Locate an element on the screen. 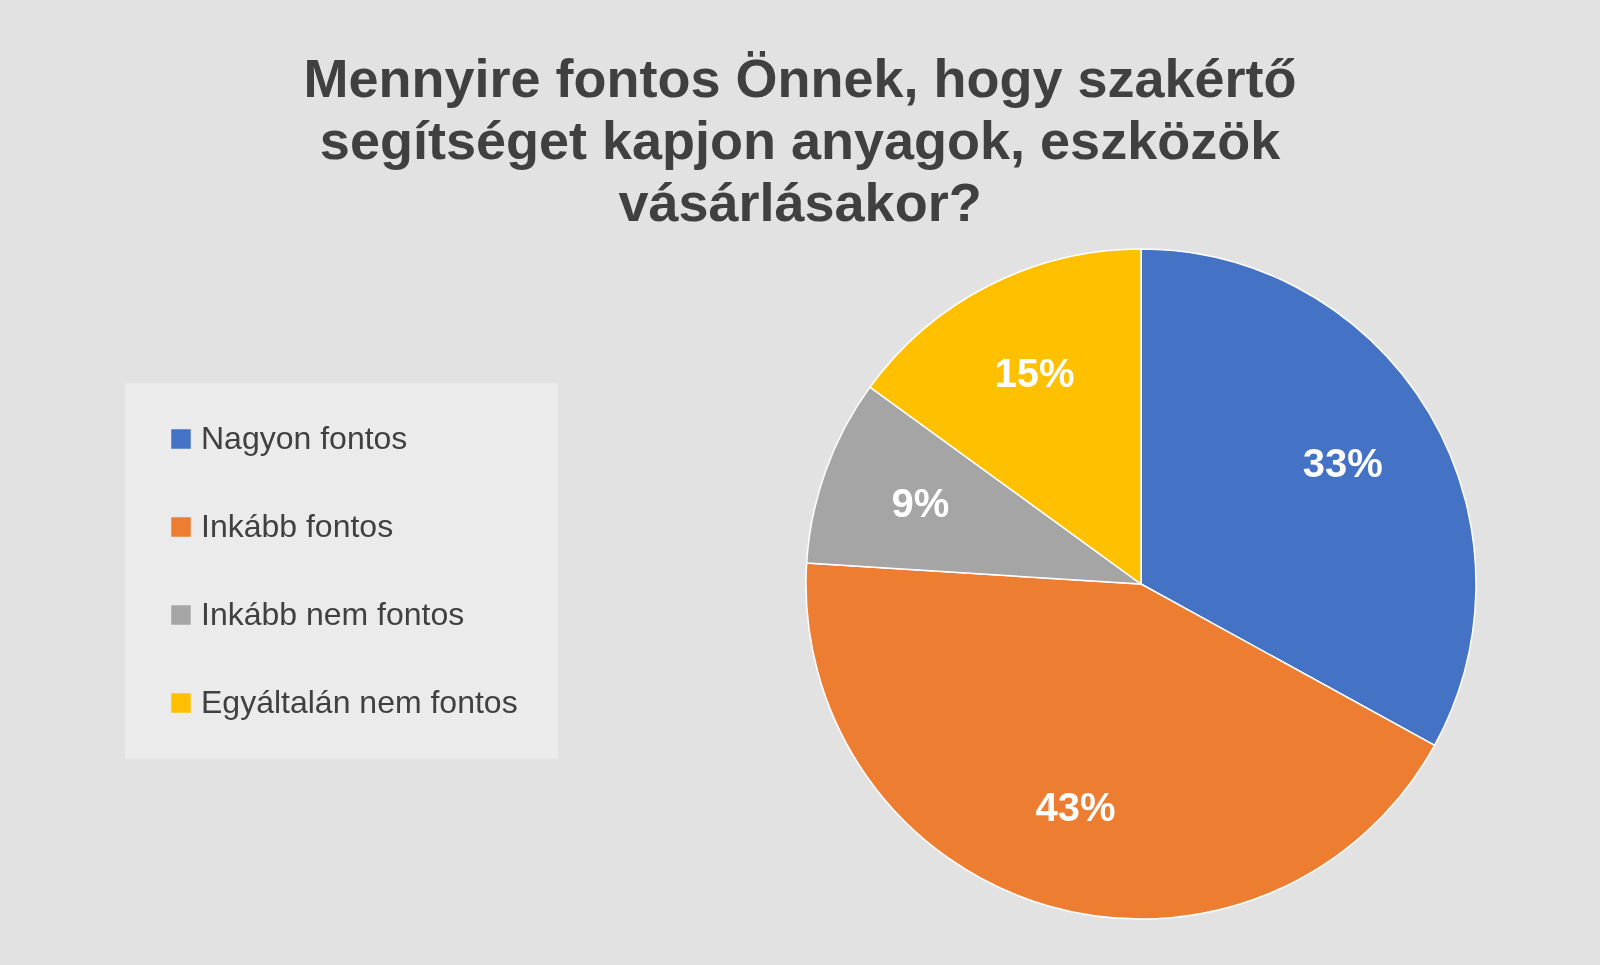 This screenshot has width=1600, height=965. legend-label: Inkább nem fontos is located at coordinates (333, 614).